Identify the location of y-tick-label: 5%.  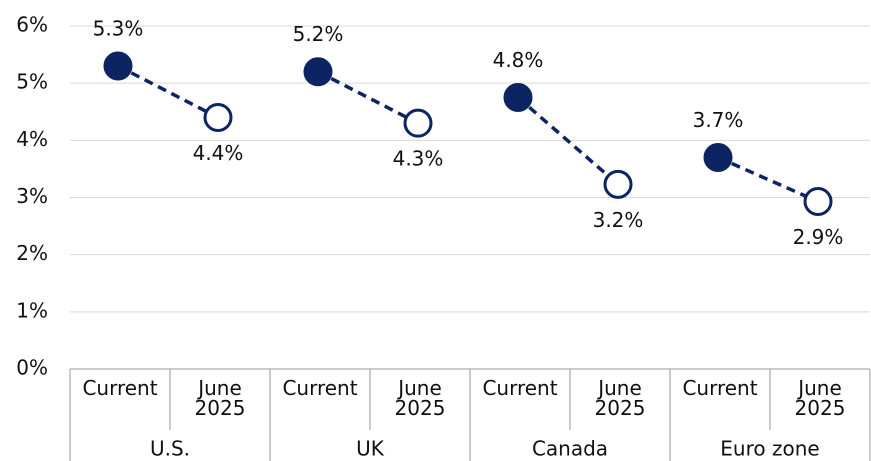
(32, 82).